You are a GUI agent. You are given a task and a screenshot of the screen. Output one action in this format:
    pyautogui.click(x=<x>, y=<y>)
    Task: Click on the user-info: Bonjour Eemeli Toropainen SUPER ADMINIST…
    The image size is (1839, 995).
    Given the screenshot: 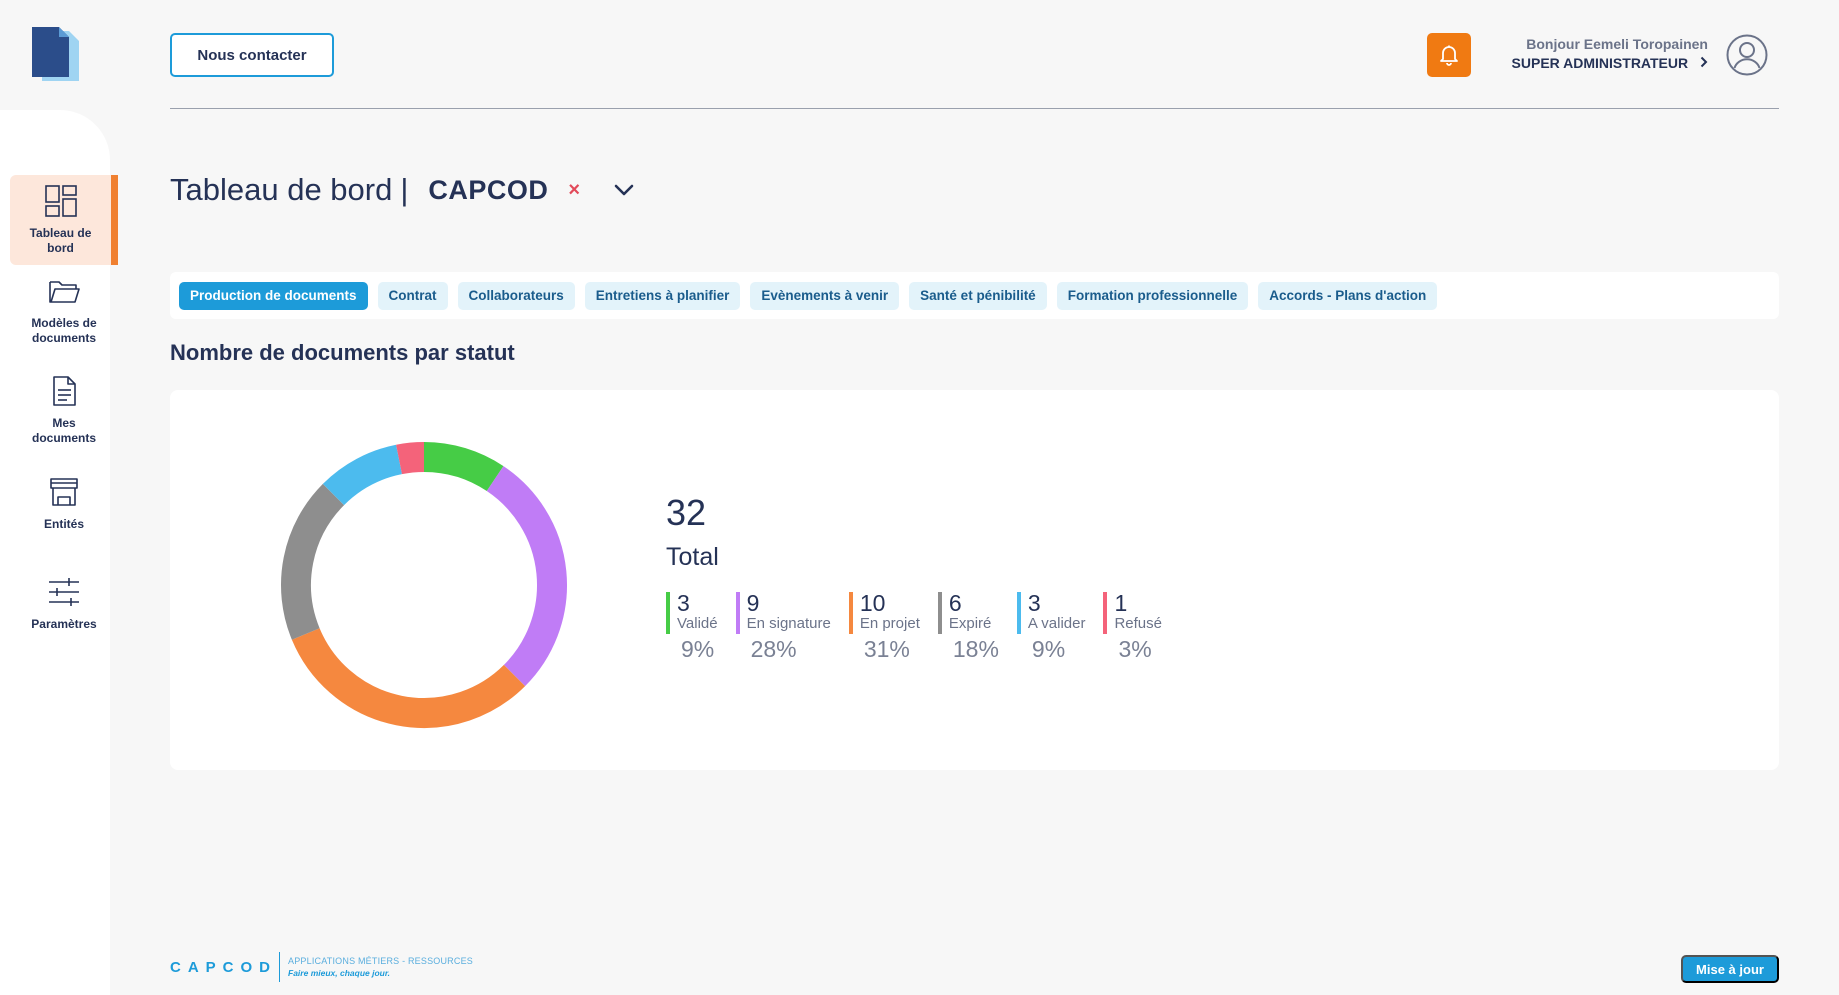 What is the action you would take?
    pyautogui.click(x=1594, y=54)
    